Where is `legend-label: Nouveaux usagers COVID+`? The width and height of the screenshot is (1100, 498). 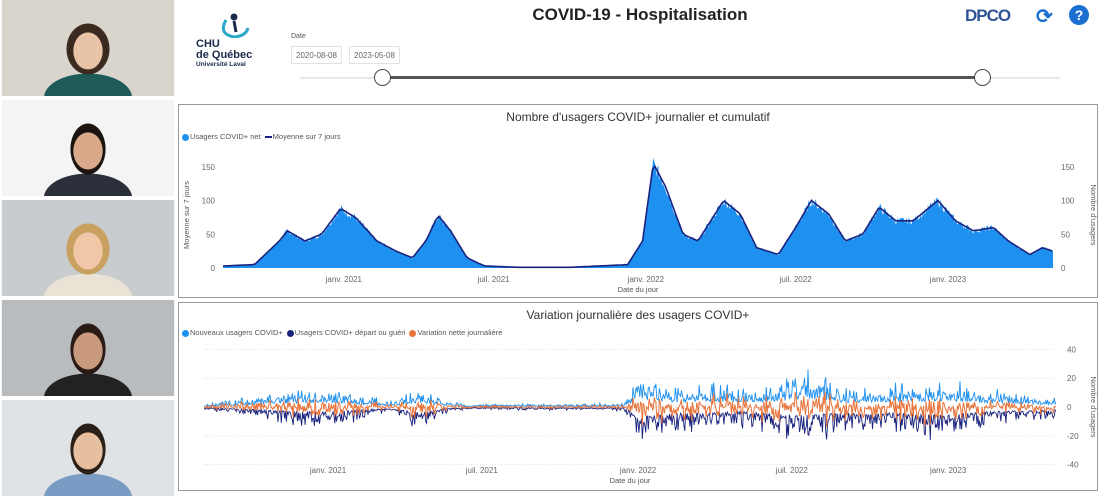 legend-label: Nouveaux usagers COVID+ is located at coordinates (236, 332).